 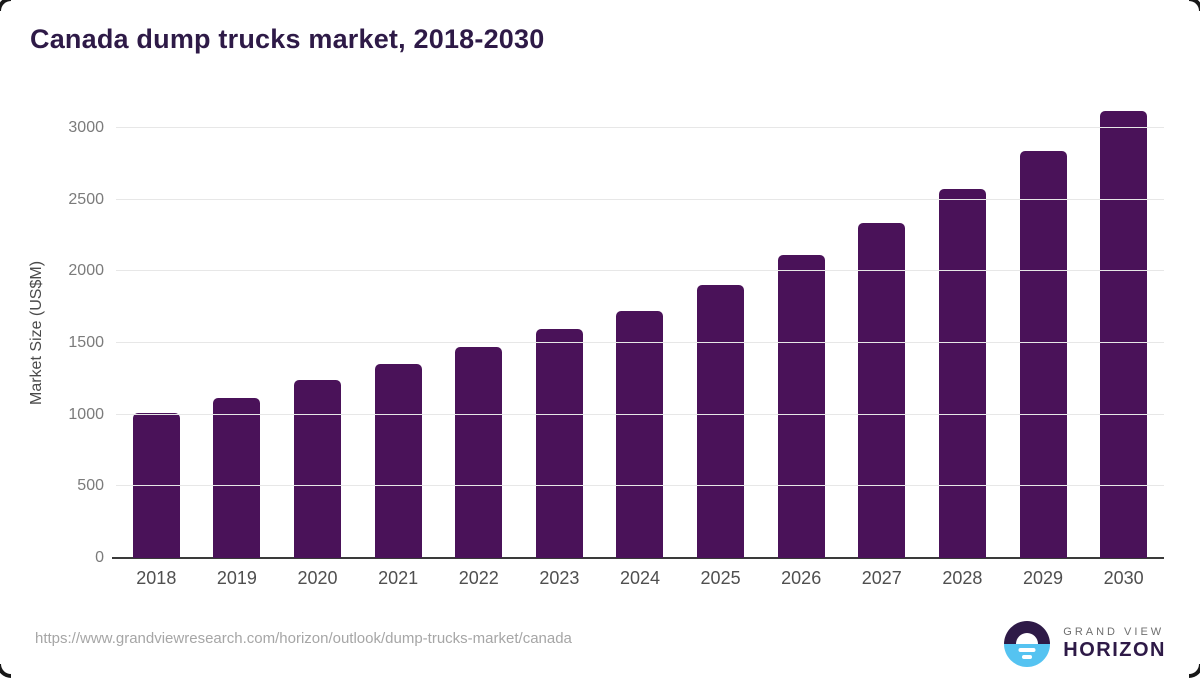 I want to click on bar-slot-2021, so click(x=398, y=343).